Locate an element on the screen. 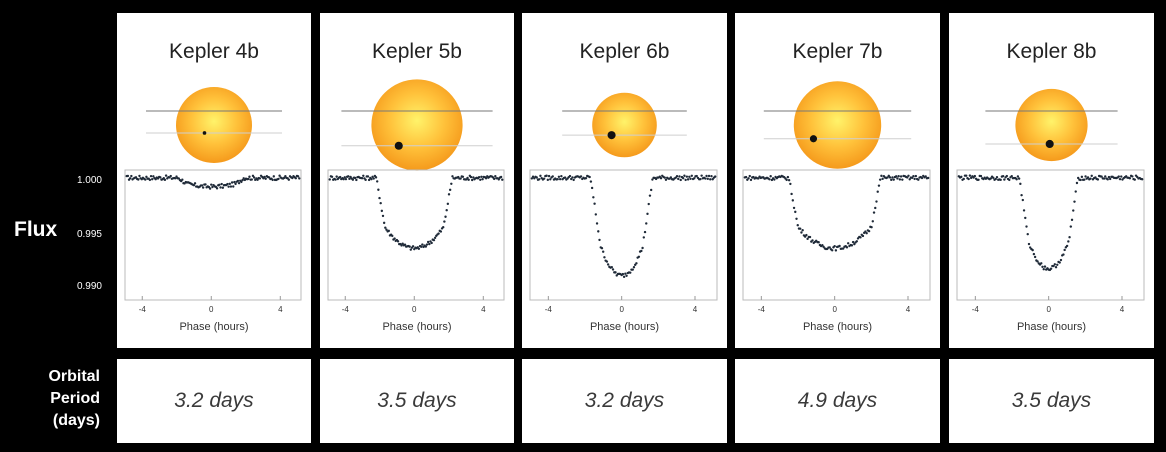  data-series is located at coordinates (213, 182).